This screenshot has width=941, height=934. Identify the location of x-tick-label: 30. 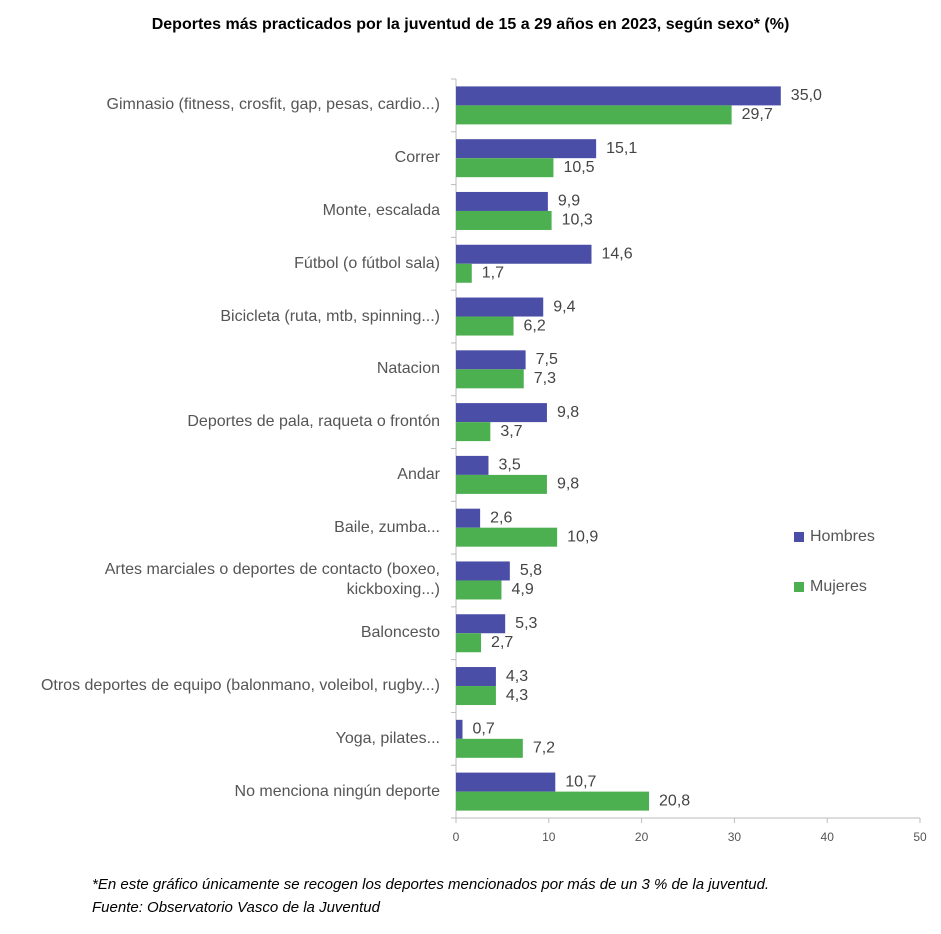
(735, 837).